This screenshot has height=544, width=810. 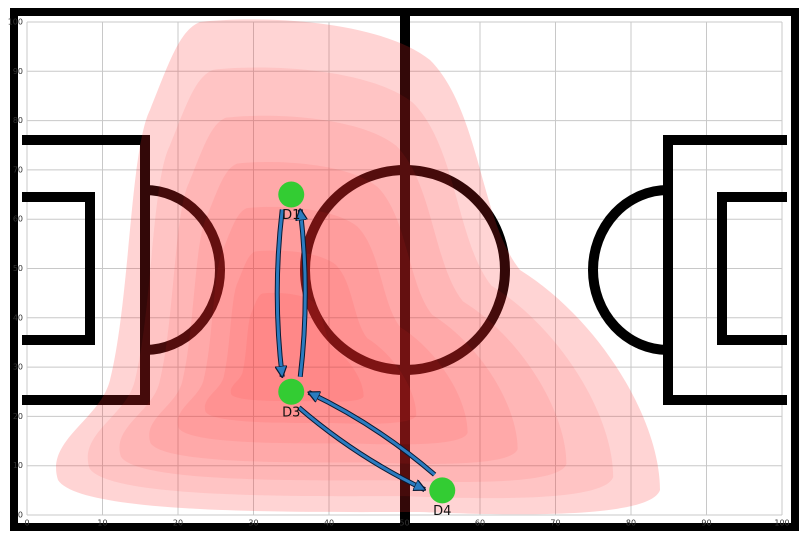 I want to click on x-tick-label: 40, so click(x=329, y=523).